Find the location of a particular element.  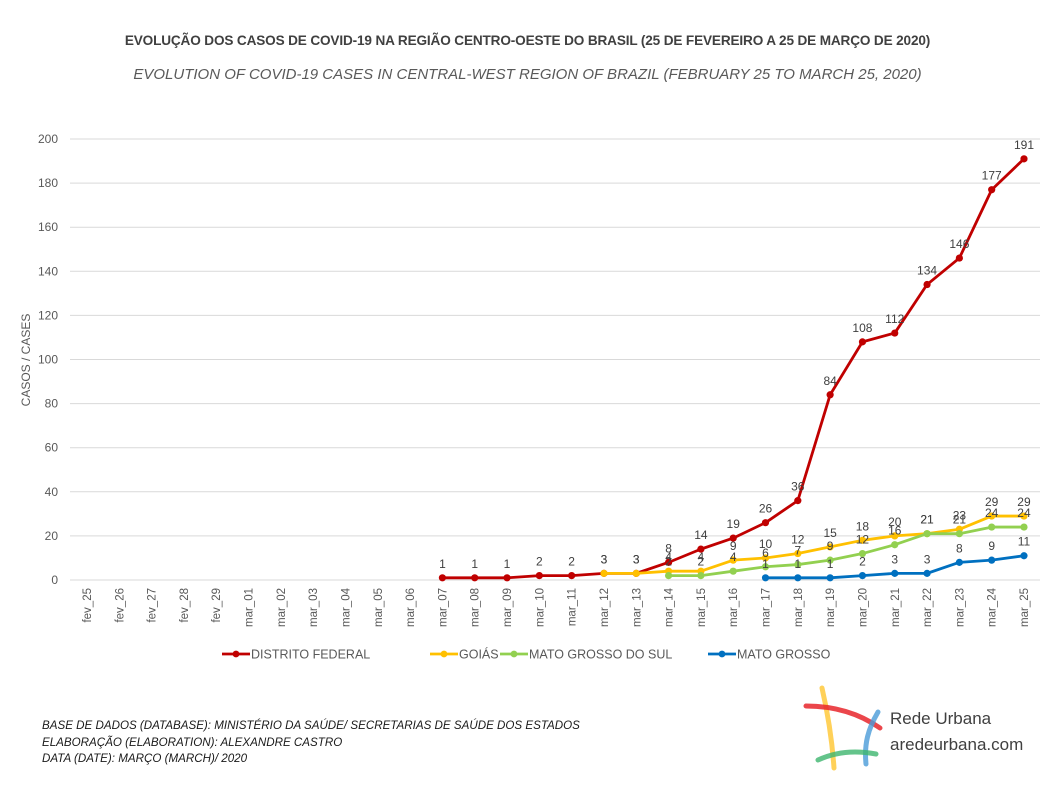

x-tick-label: mar_16 is located at coordinates (734, 607).